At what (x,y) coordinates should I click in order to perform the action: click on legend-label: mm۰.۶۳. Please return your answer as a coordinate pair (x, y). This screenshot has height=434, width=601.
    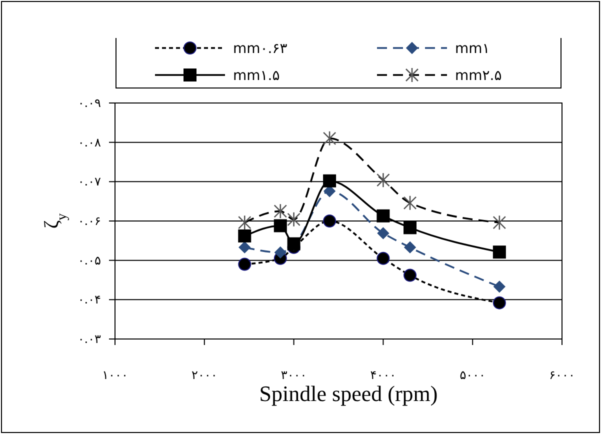
    Looking at the image, I should click on (260, 49).